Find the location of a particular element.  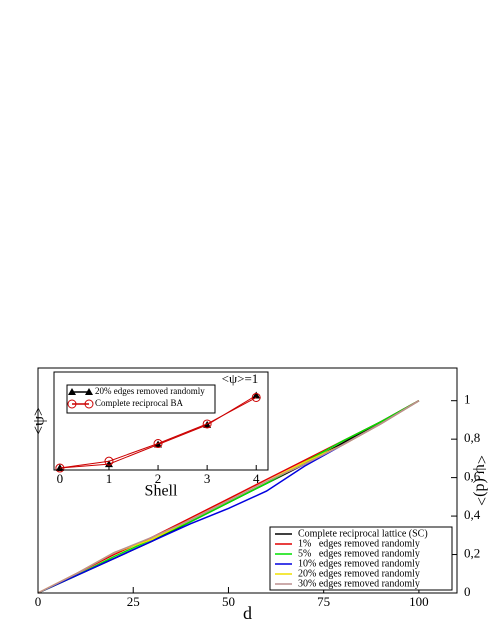

y-axis-label: <ψ (d)> is located at coordinates (480, 480).